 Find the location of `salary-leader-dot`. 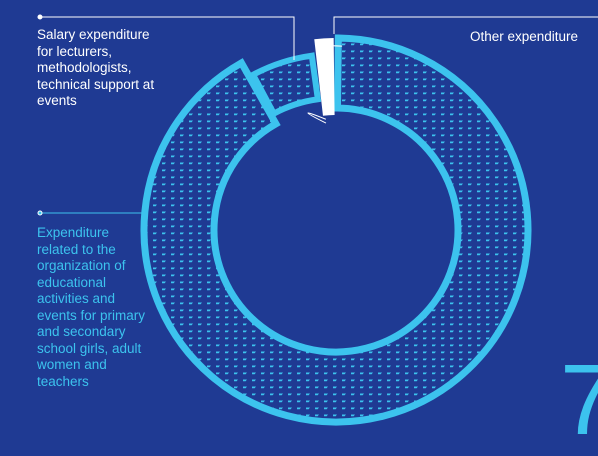

salary-leader-dot is located at coordinates (40, 17).